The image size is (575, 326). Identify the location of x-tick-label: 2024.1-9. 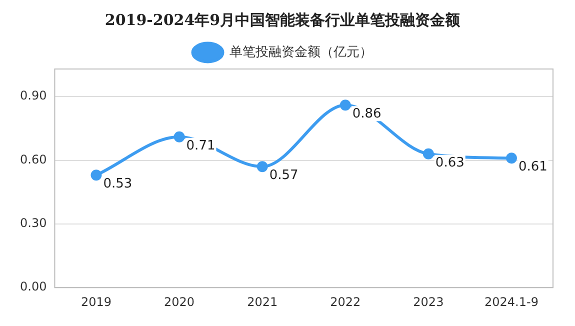
(511, 301).